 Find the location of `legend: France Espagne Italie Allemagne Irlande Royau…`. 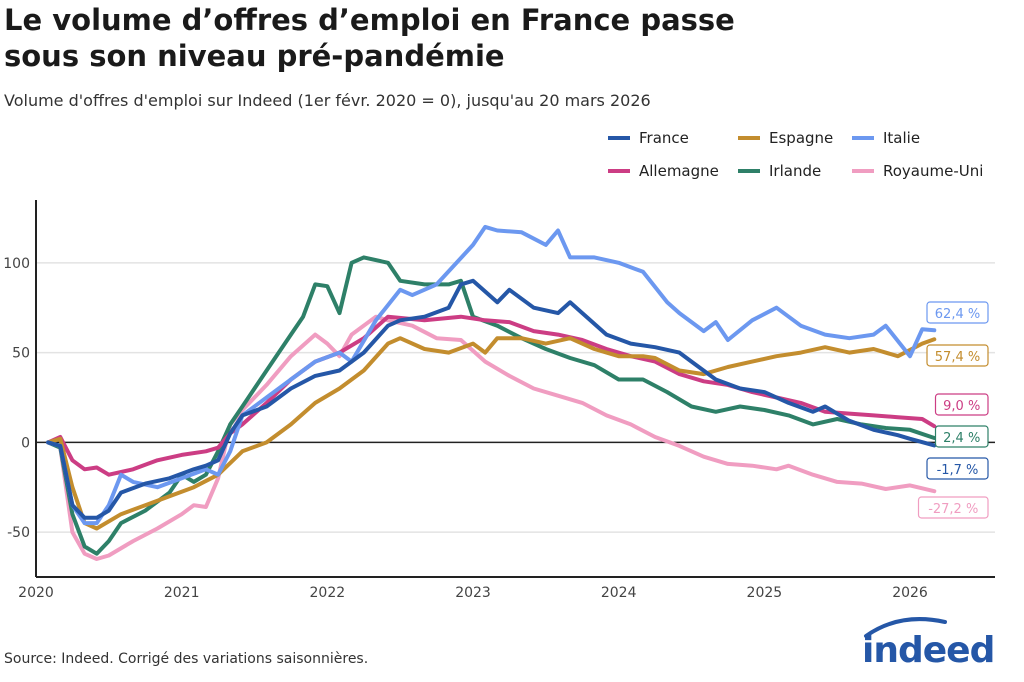

legend: France Espagne Italie Allemagne Irlande Royau… is located at coordinates (795, 154).